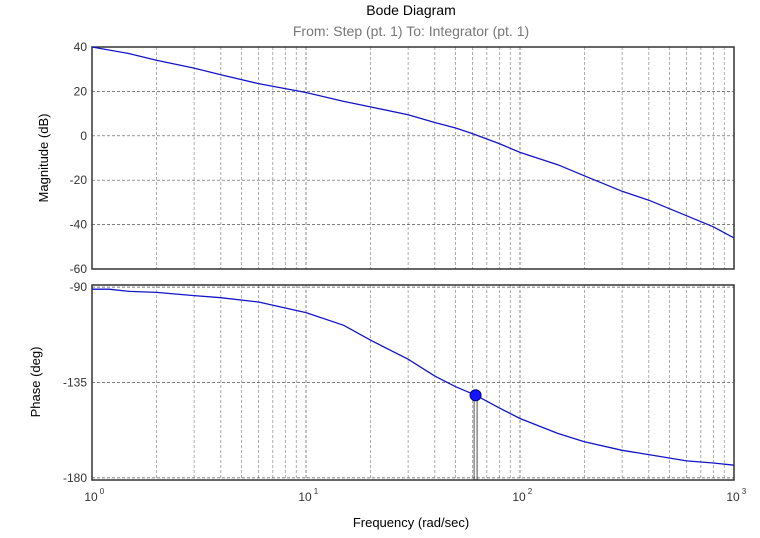 The width and height of the screenshot is (760, 538). What do you see at coordinates (43, 158) in the screenshot?
I see `magnitude-axis-label: Magnitude (dB)` at bounding box center [43, 158].